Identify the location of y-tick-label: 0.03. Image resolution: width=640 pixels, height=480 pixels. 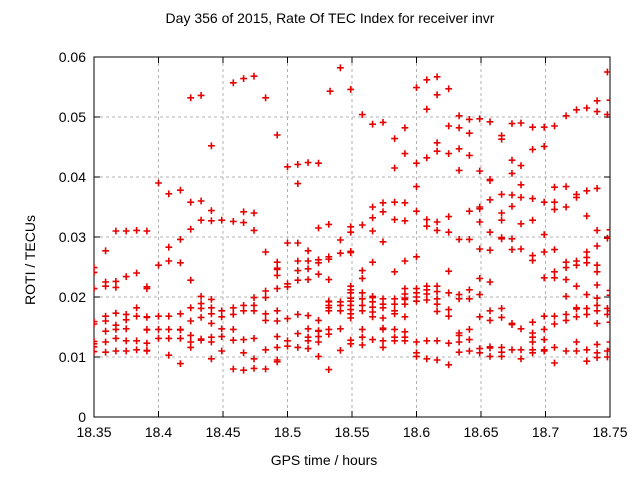
(72, 237).